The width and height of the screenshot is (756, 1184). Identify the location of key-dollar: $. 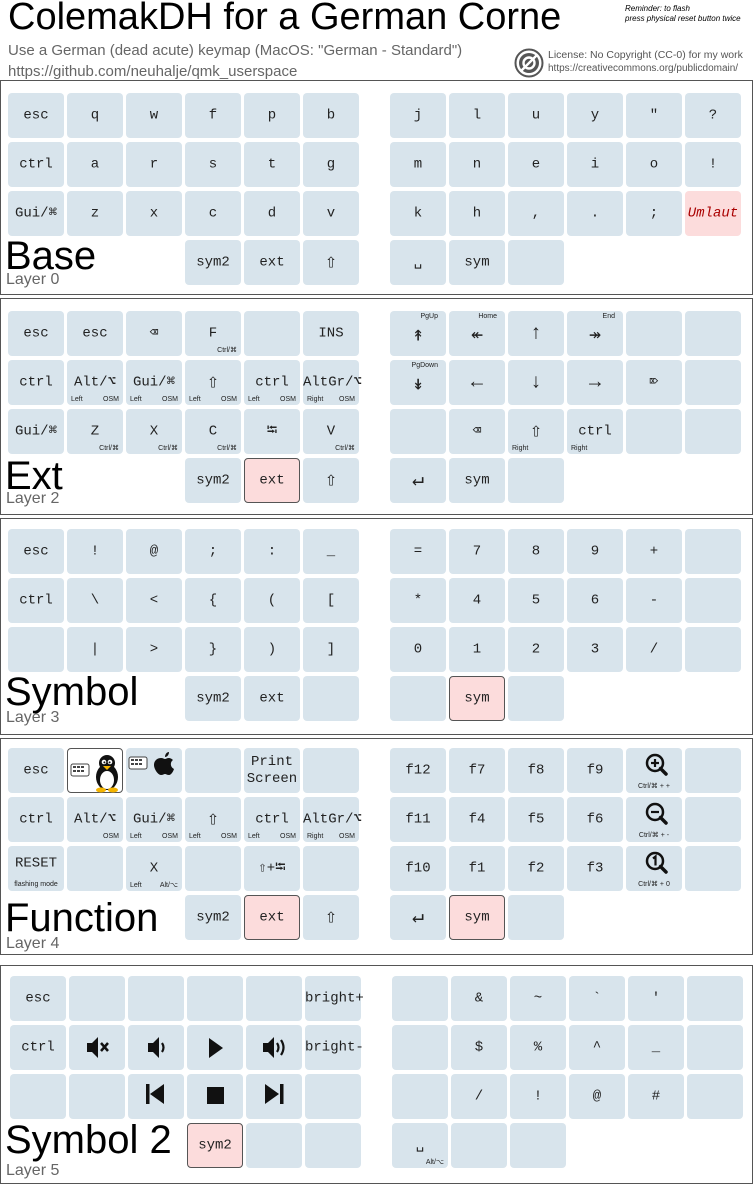
(479, 1047).